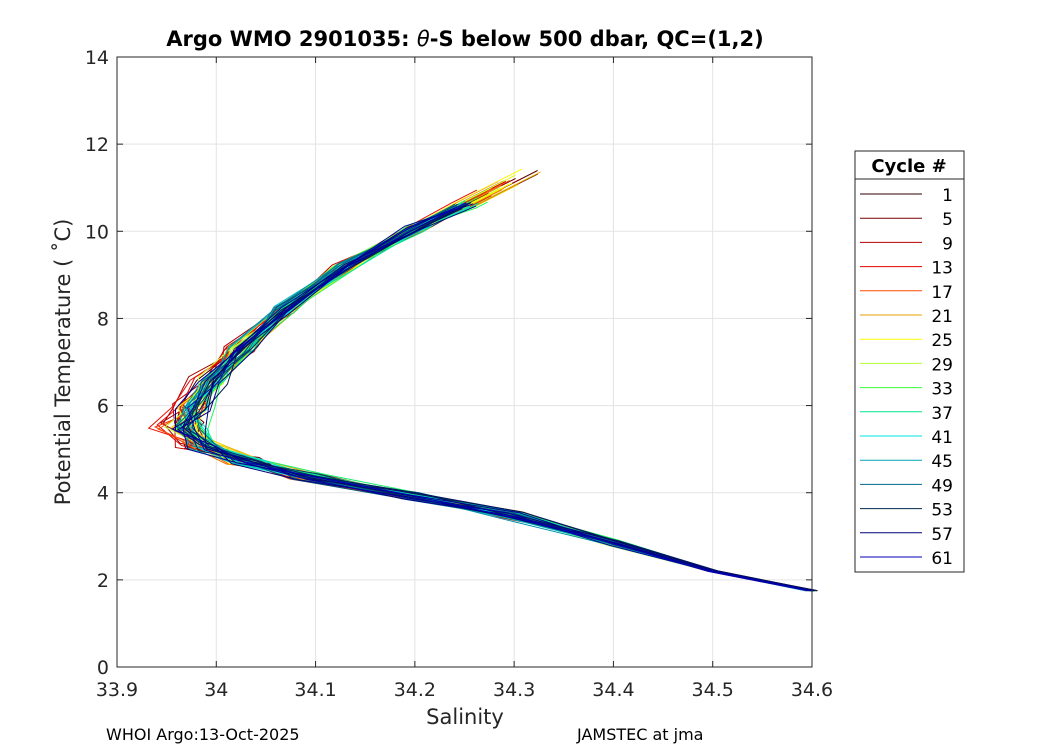 This screenshot has width=1050, height=750. What do you see at coordinates (103, 581) in the screenshot?
I see `y-tick-label: 2` at bounding box center [103, 581].